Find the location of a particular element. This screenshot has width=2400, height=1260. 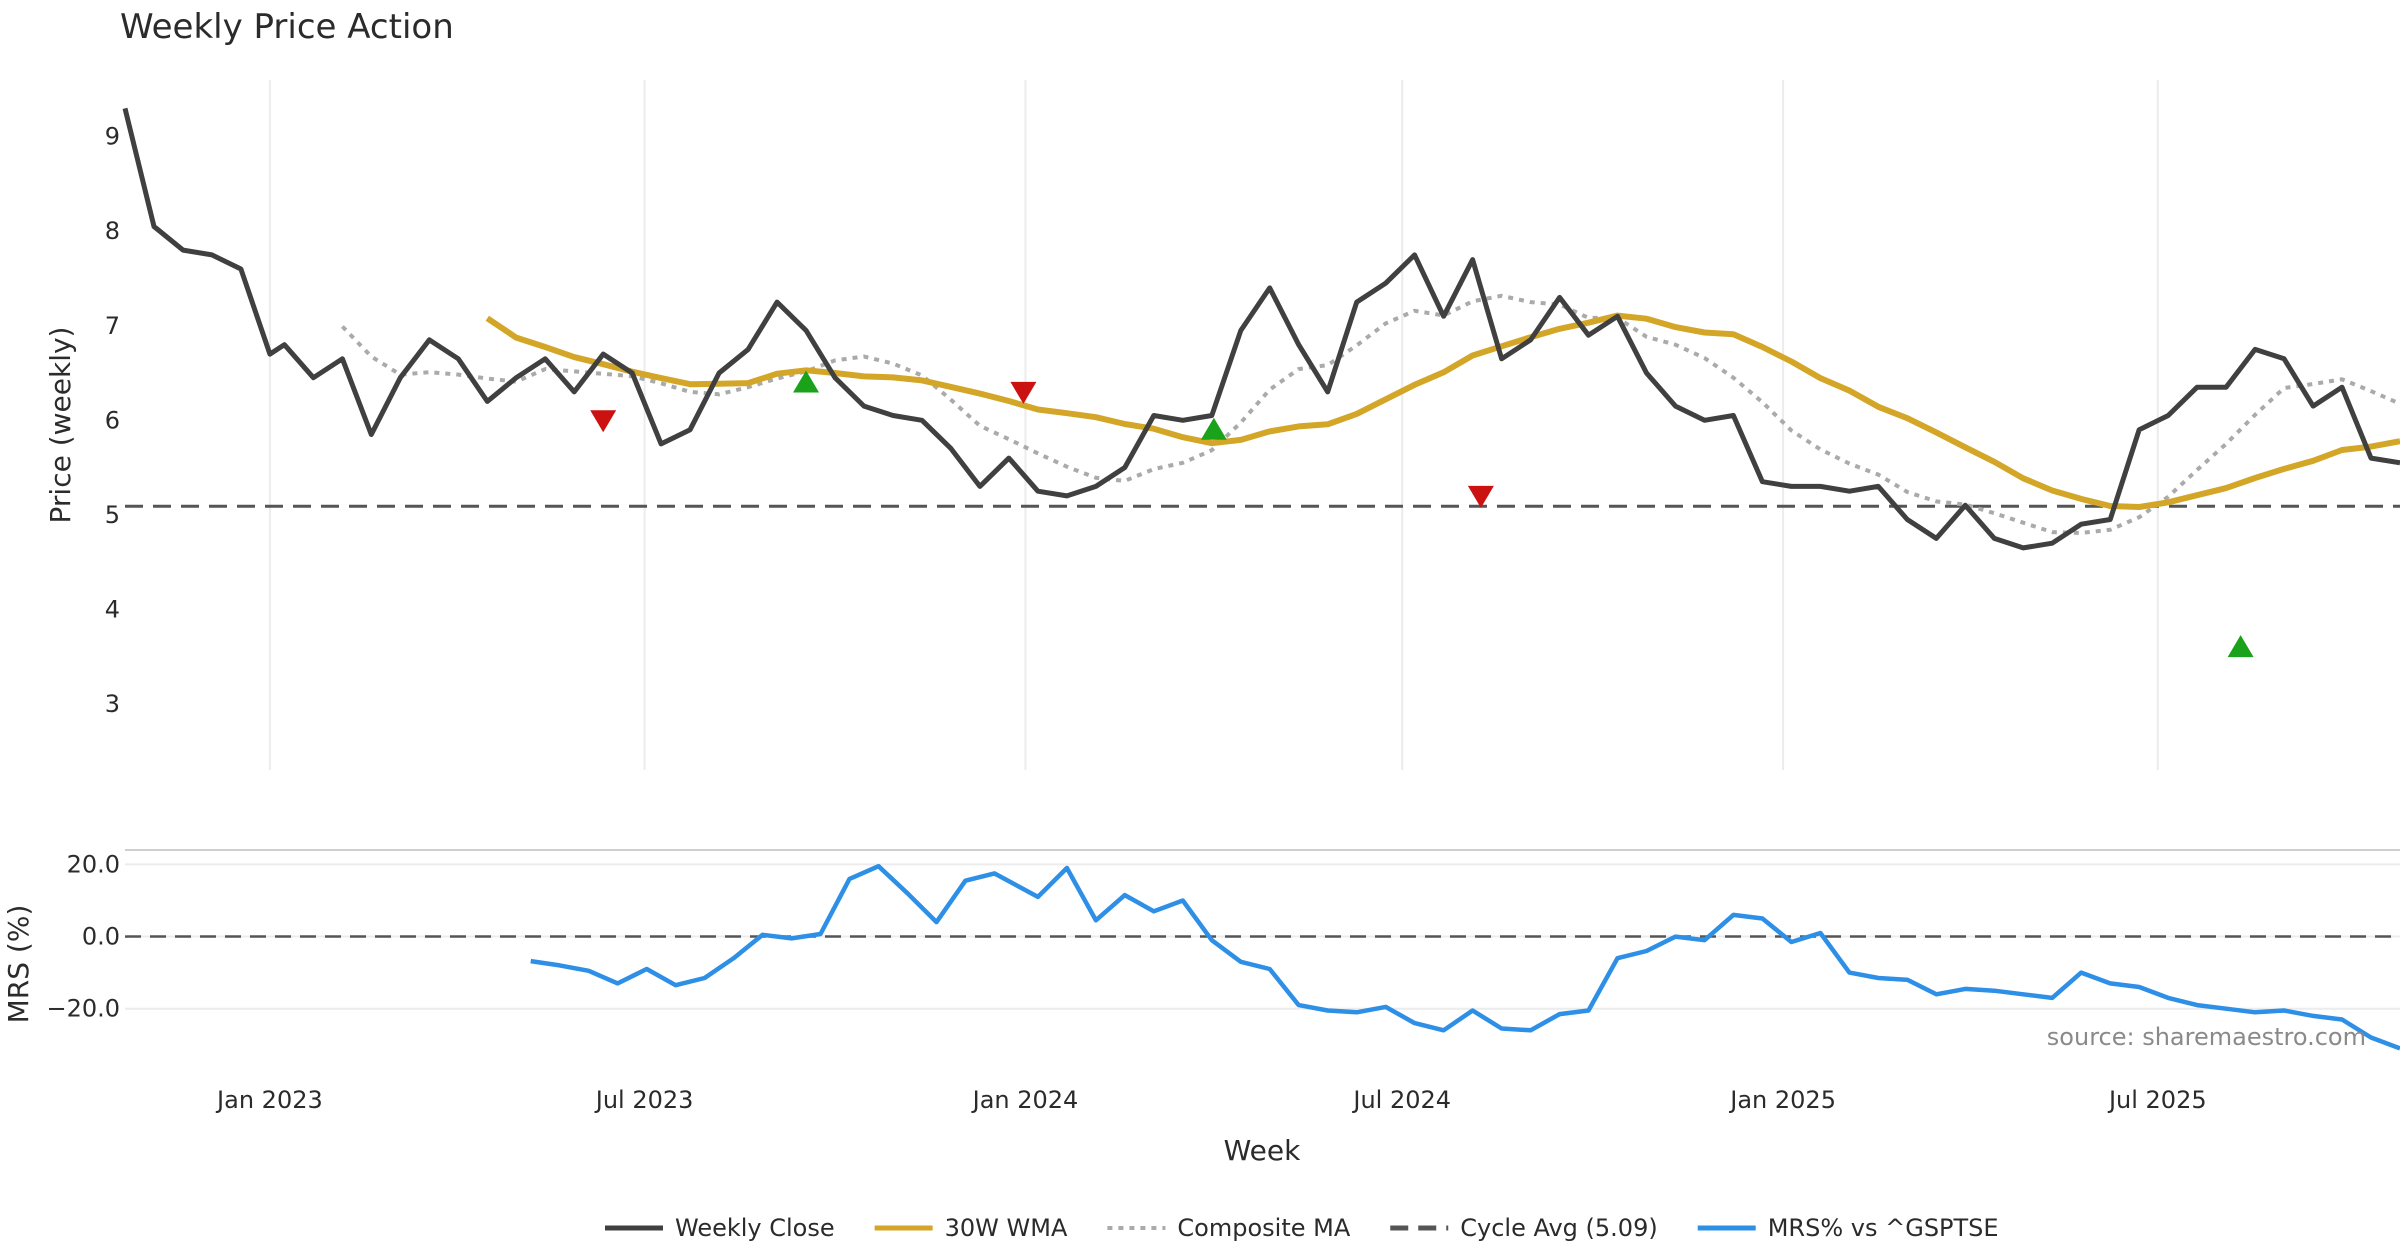

legend-item-composite: Composite MA is located at coordinates (1229, 1228).